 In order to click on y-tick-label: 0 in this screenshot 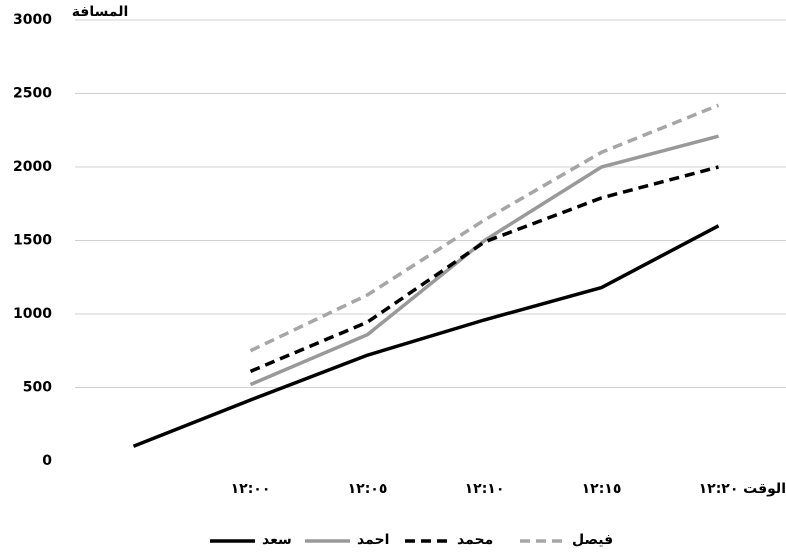, I will do `click(47, 461)`.